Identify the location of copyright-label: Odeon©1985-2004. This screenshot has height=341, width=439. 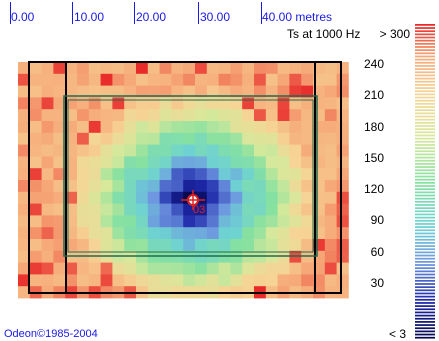
(51, 334).